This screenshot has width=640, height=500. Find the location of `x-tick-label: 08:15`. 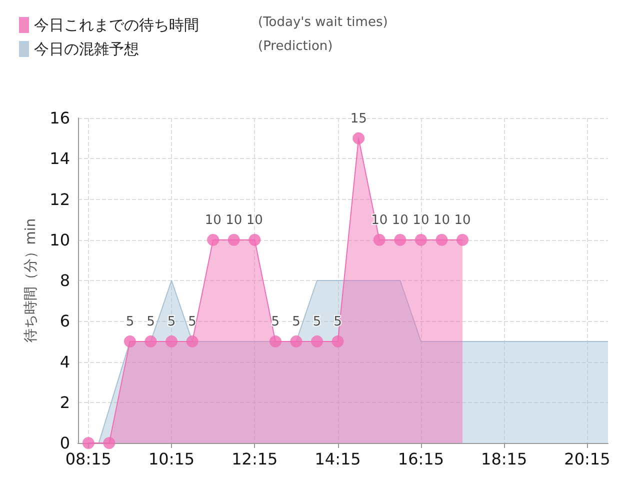

x-tick-label: 08:15 is located at coordinates (88, 459).